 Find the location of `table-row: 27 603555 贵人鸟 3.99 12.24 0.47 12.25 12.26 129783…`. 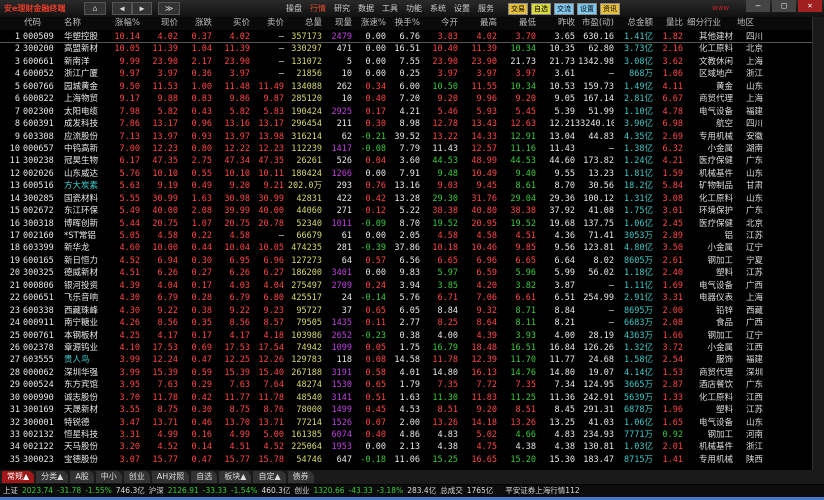

table-row: 27 603555 贵人鸟 3.99 12.24 0.47 12.25 12.26 129783… is located at coordinates (406, 360).